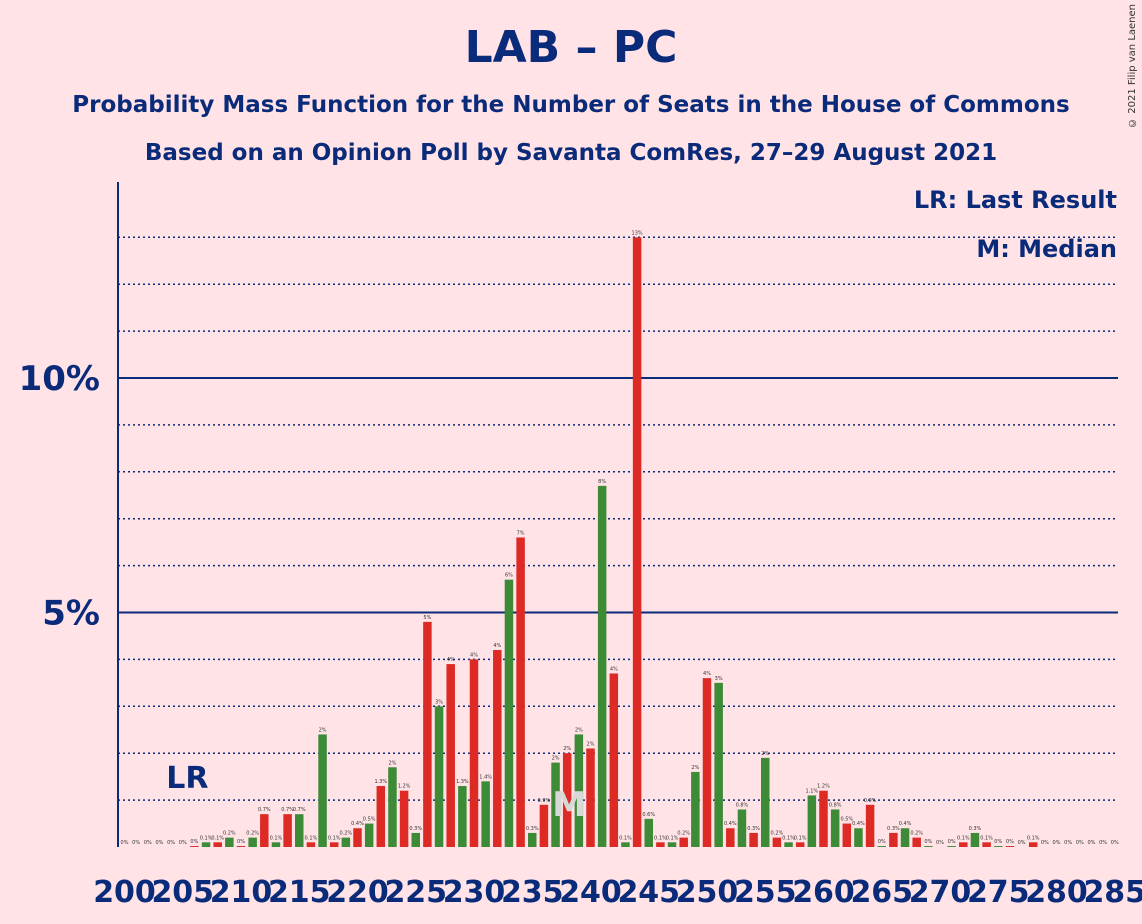  Describe the element at coordinates (182, 892) in the screenshot. I see `x-tick-label: 205` at that location.